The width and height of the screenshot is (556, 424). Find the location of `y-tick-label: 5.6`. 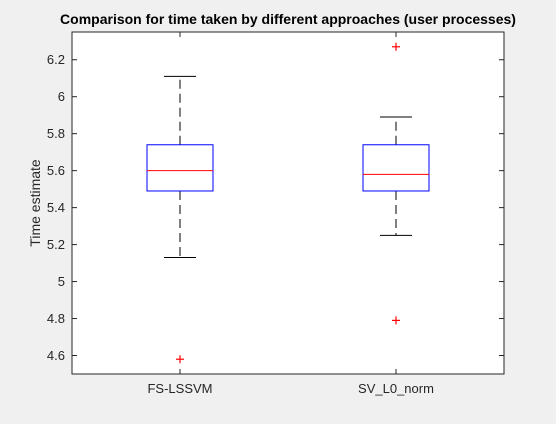

y-tick-label: 5.6 is located at coordinates (56, 170).